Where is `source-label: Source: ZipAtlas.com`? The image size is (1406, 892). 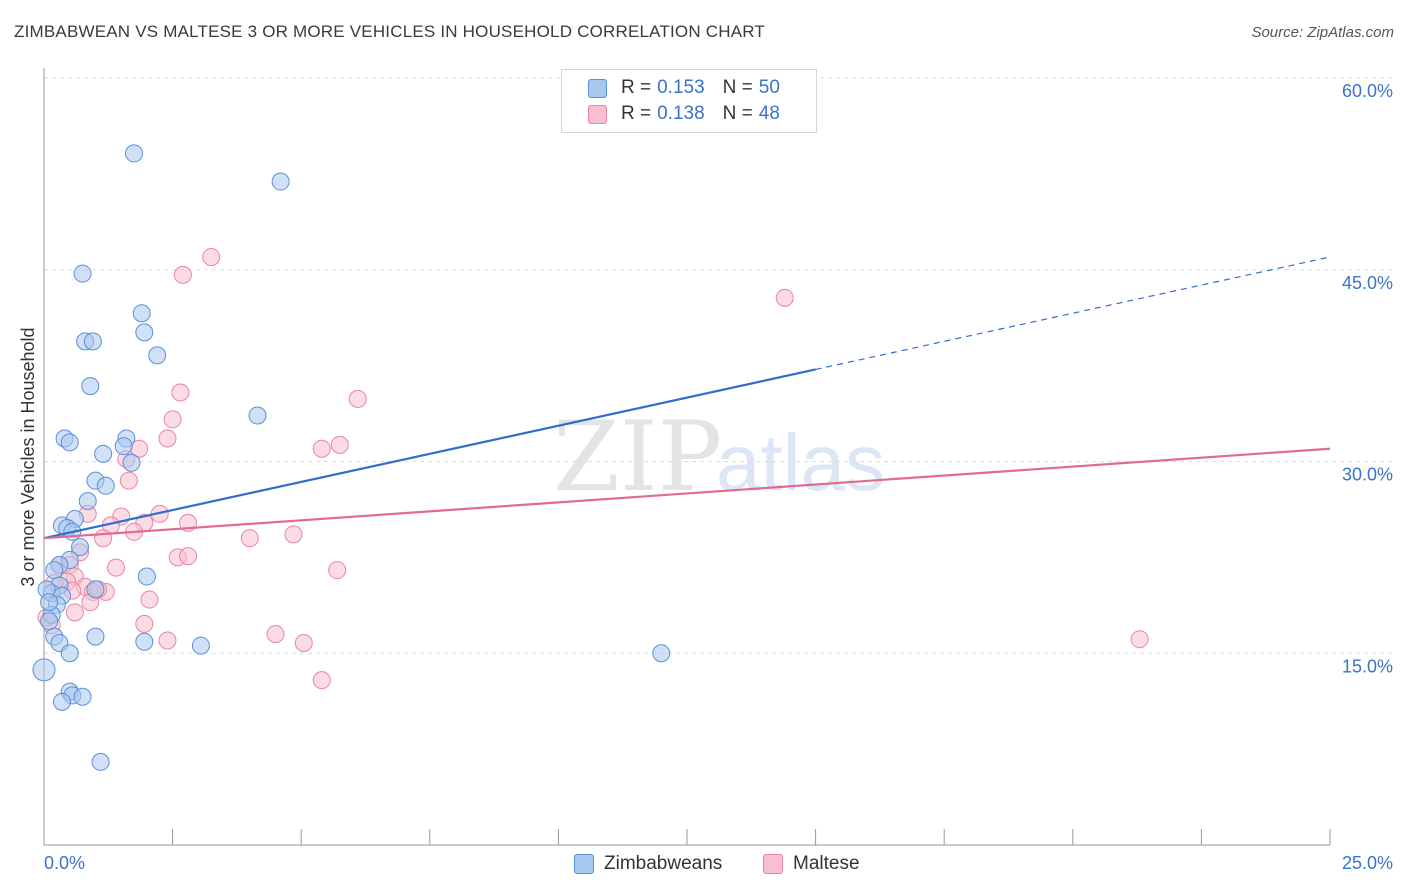 source-label: Source: ZipAtlas.com is located at coordinates (1322, 32).